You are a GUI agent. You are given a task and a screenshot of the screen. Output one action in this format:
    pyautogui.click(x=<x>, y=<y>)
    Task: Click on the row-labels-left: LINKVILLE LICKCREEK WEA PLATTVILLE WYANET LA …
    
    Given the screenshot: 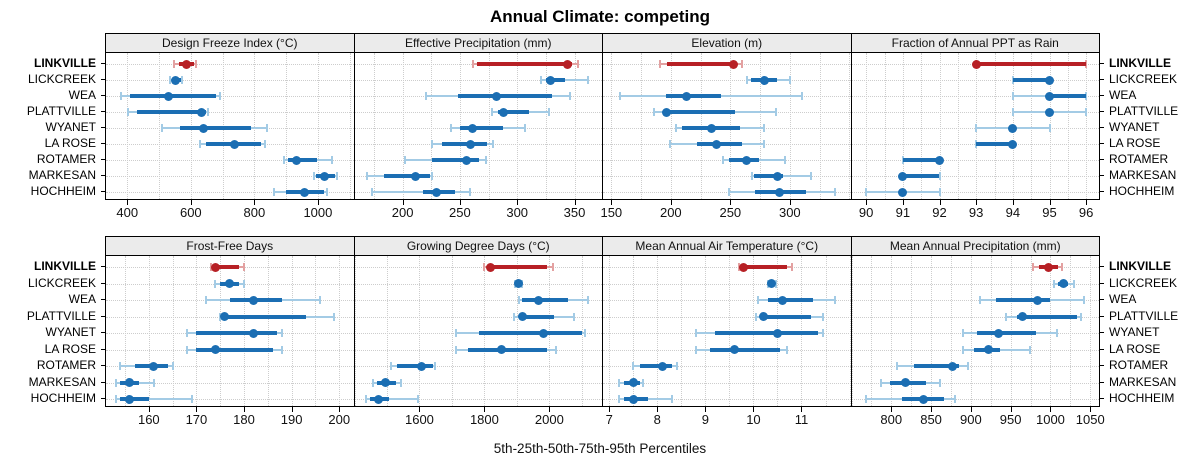 What is the action you would take?
    pyautogui.click(x=52, y=321)
    